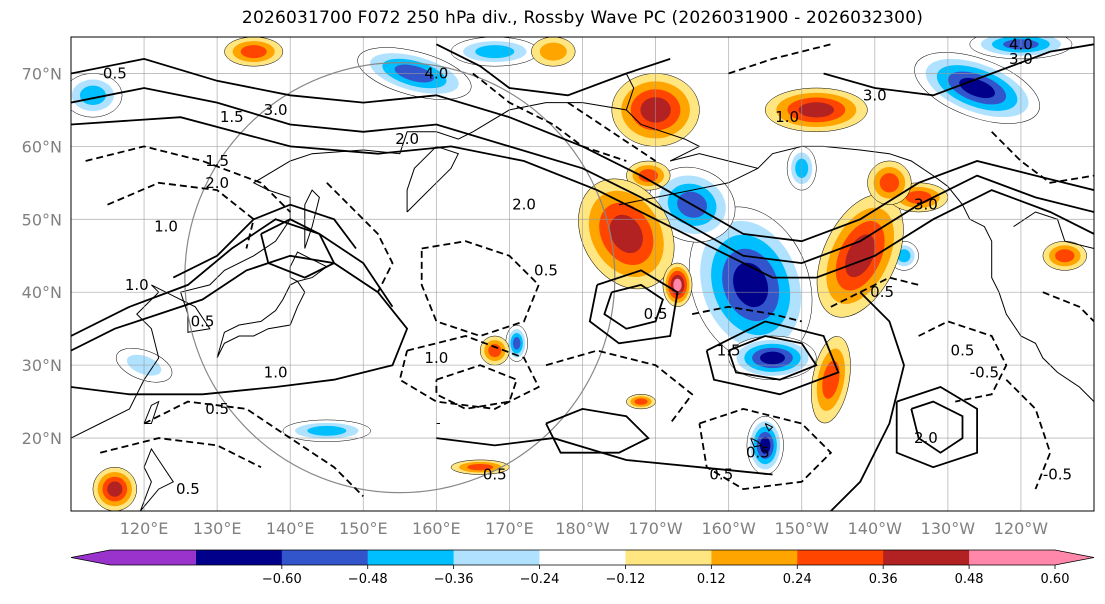 The width and height of the screenshot is (1105, 604). I want to click on colorbar-tick-label: −0.12, so click(626, 579).